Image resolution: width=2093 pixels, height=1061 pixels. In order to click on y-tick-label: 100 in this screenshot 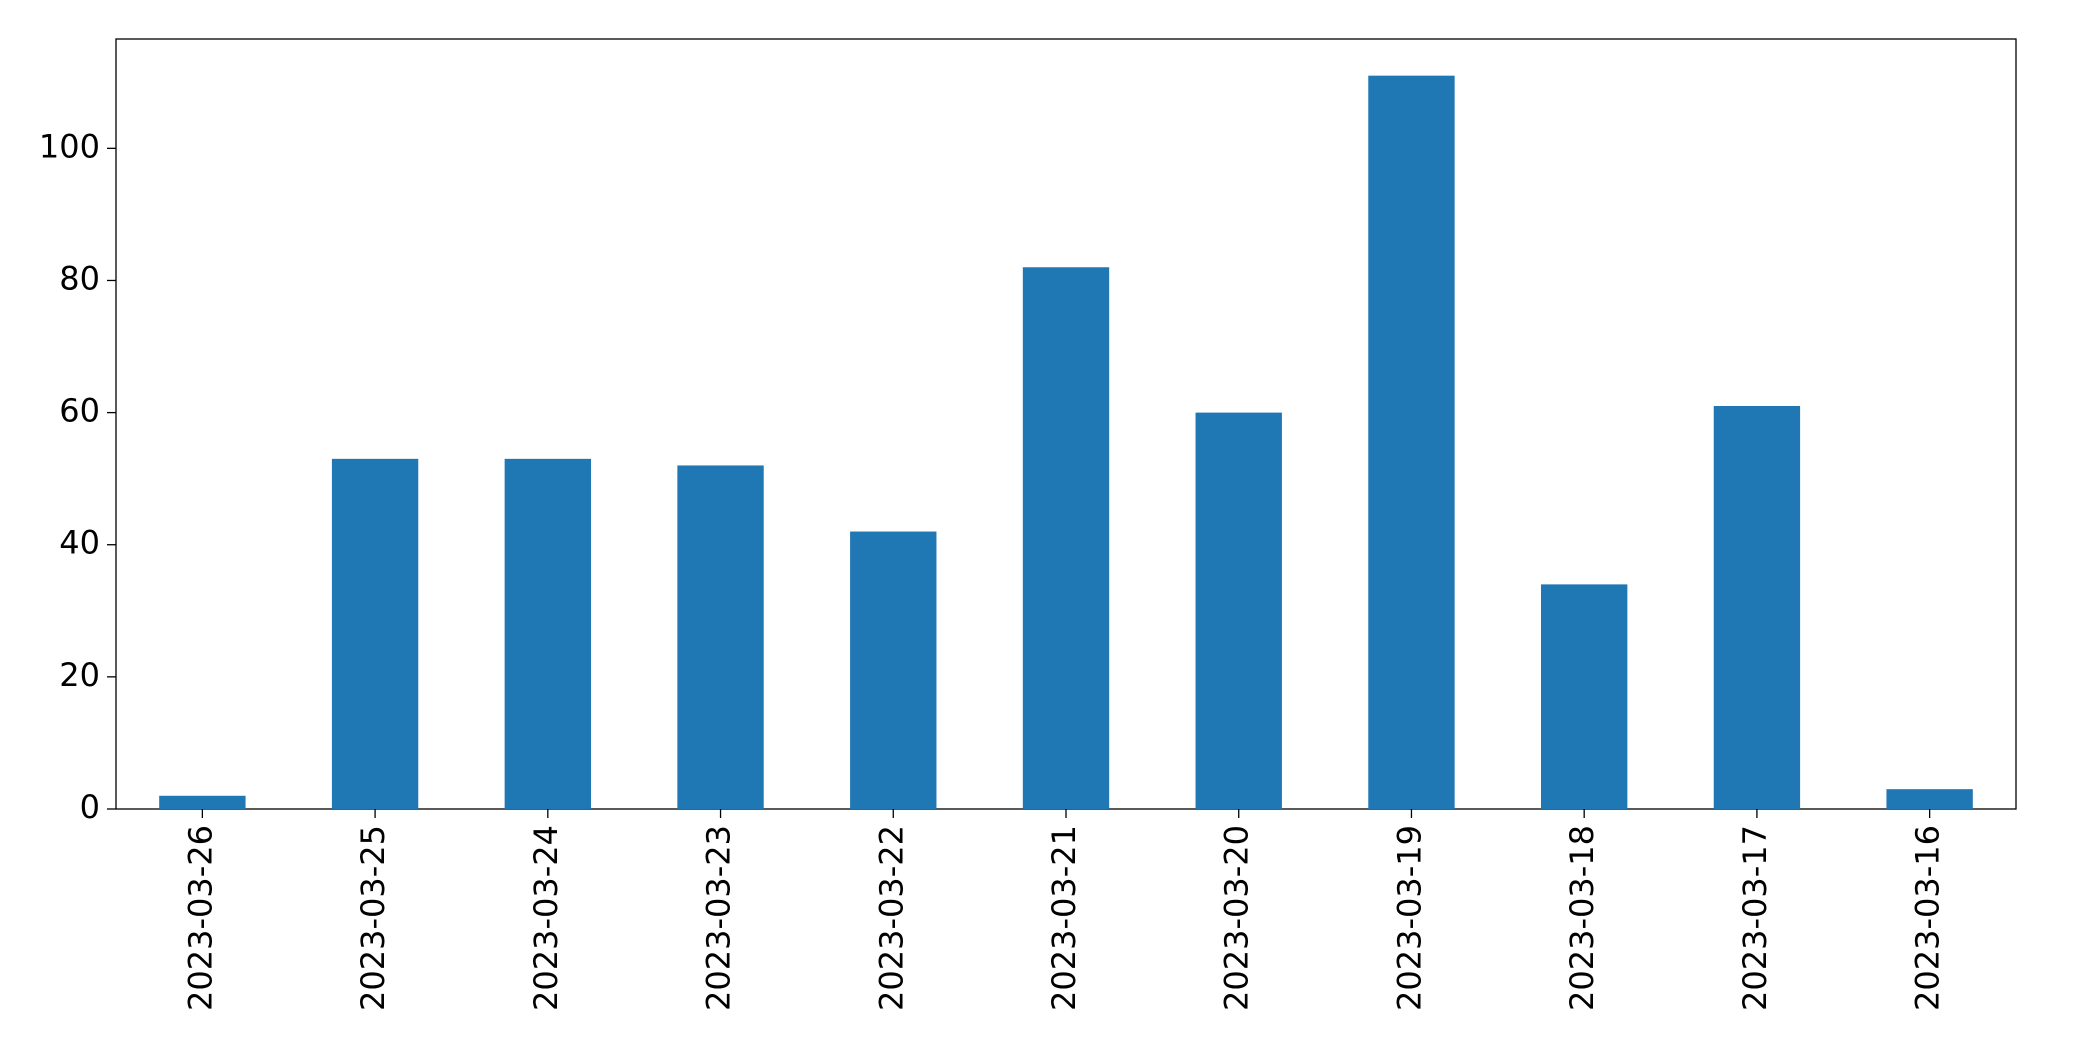, I will do `click(69, 146)`.